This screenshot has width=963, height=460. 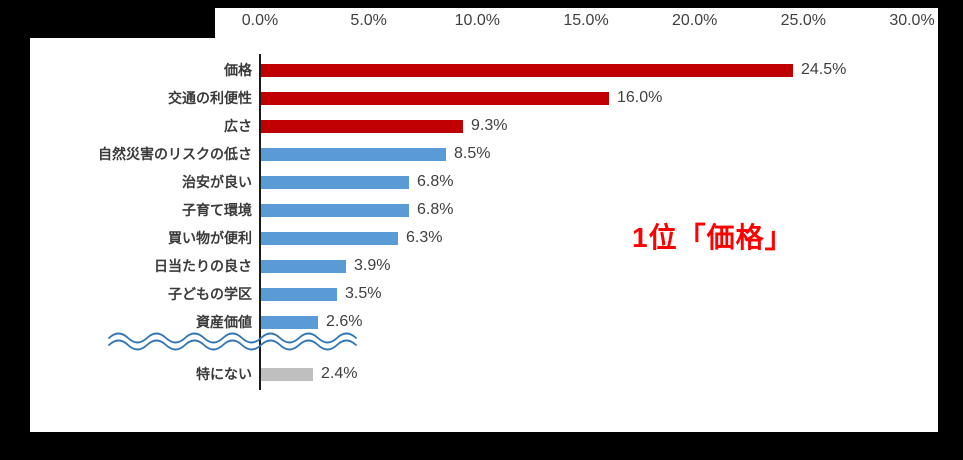 I want to click on value-label: 6.3%, so click(x=424, y=237).